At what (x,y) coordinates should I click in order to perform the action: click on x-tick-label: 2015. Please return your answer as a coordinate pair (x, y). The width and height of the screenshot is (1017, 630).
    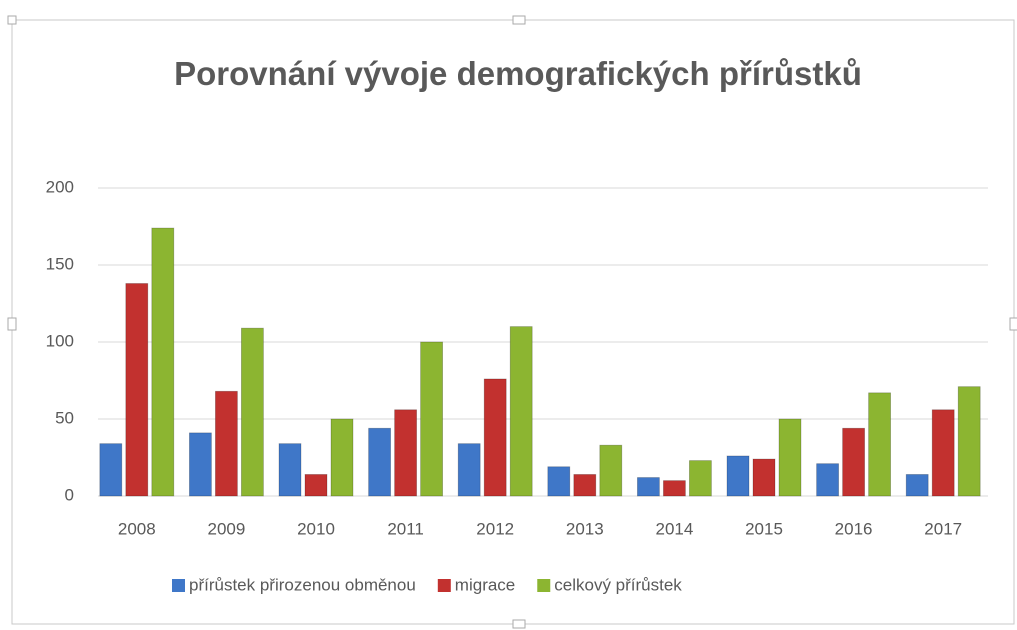
    Looking at the image, I should click on (764, 528).